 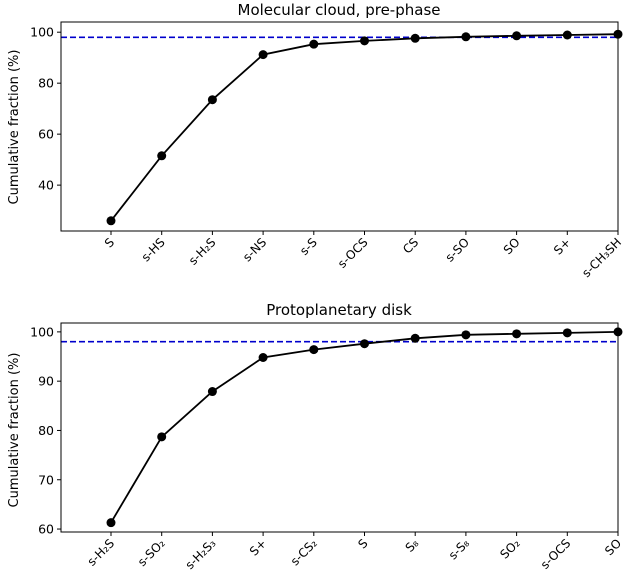 What do you see at coordinates (601, 257) in the screenshot?
I see `x-tick-label: s-CH₃SH` at bounding box center [601, 257].